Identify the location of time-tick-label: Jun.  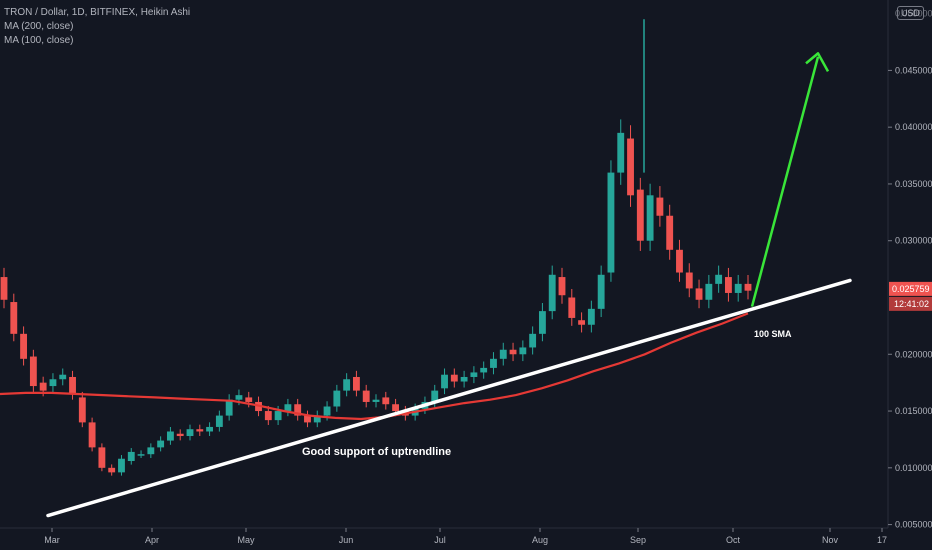
(346, 540).